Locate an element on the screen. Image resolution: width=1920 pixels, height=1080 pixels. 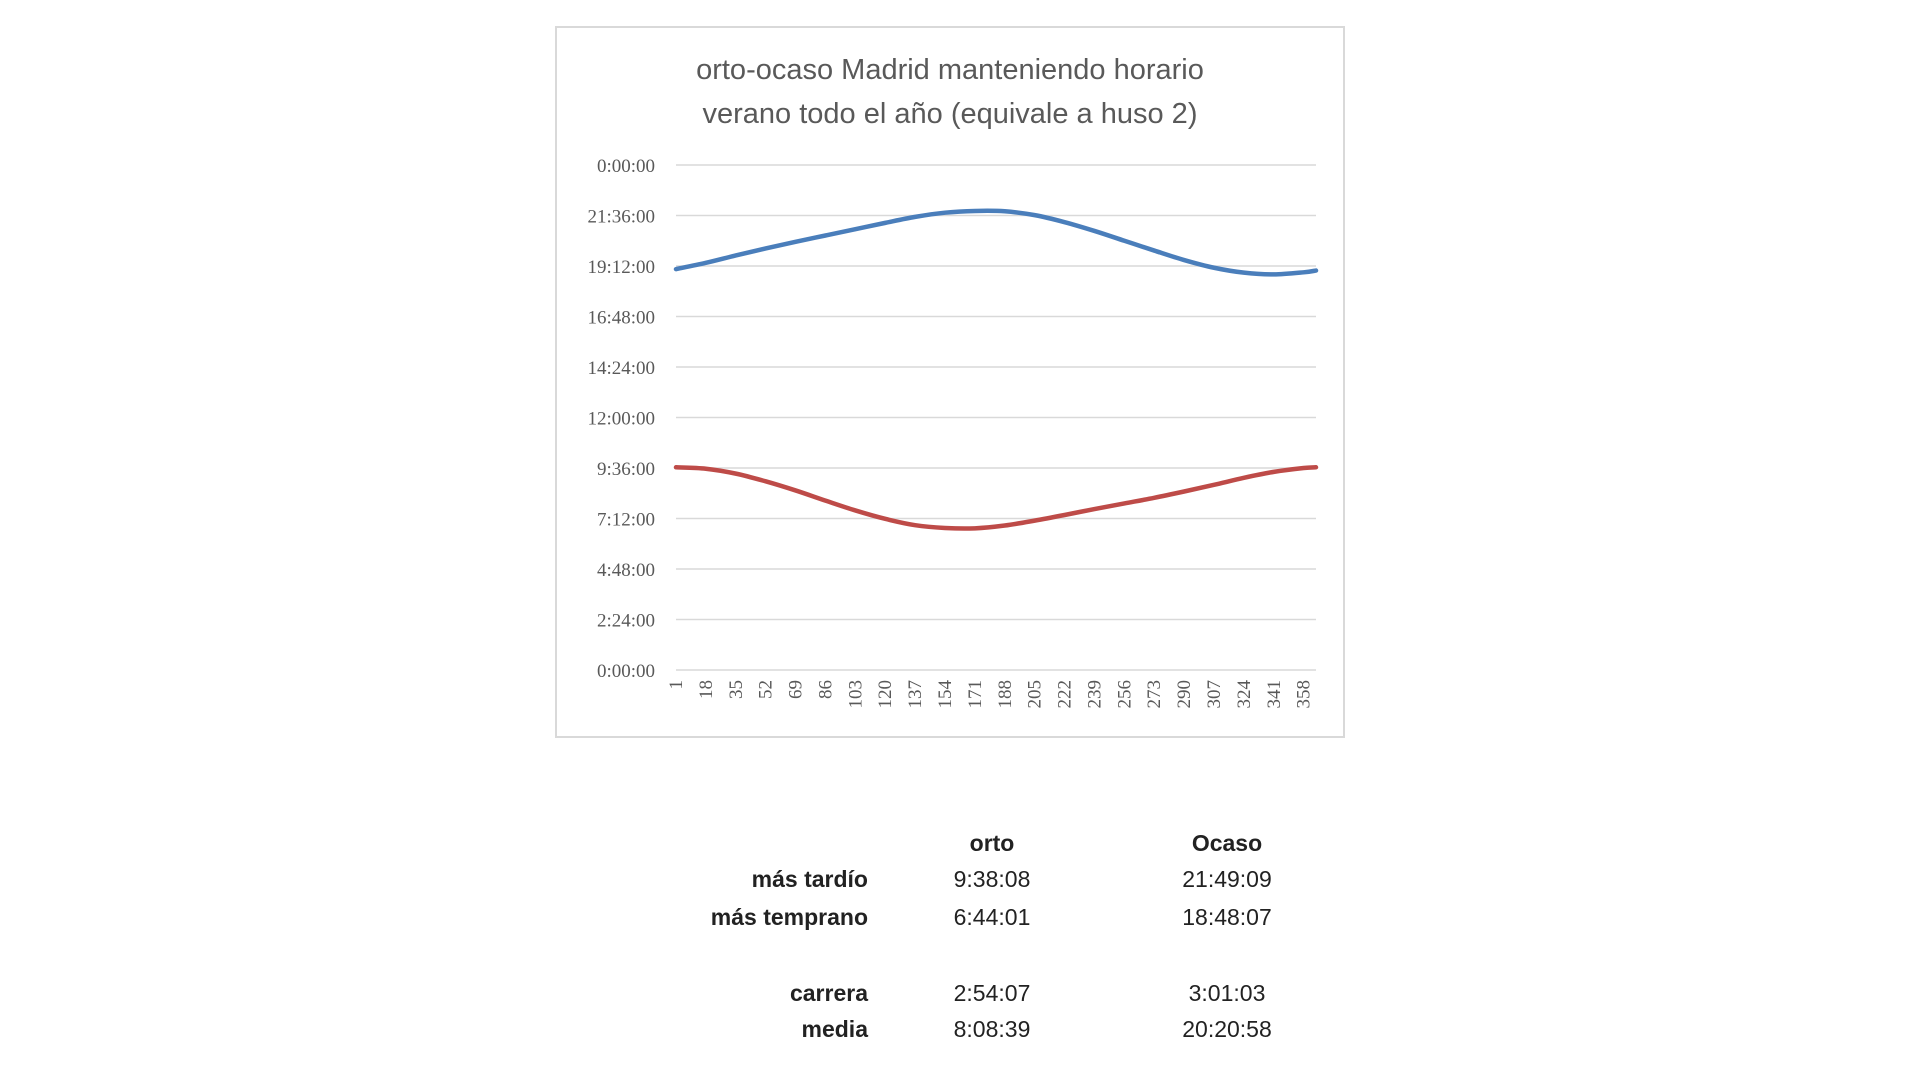
y-tick-label: 19:12:00 is located at coordinates (621, 267).